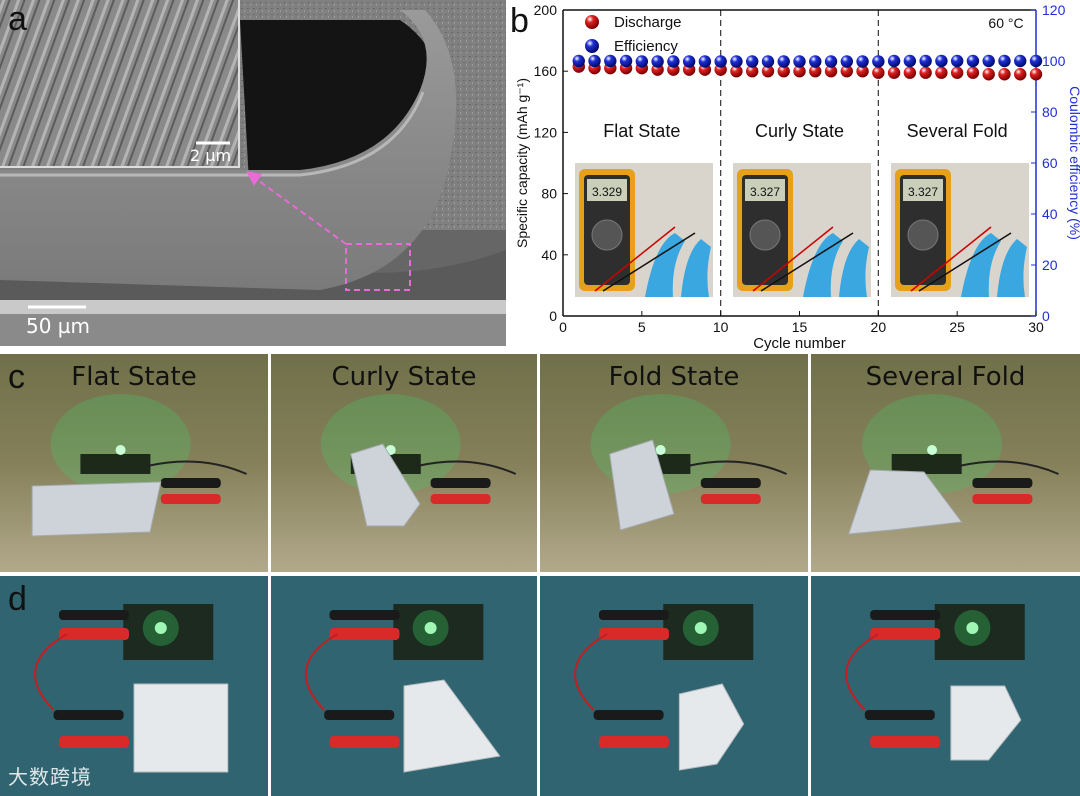  What do you see at coordinates (1005, 23) in the screenshot?
I see `temperature-label: 60 °C` at bounding box center [1005, 23].